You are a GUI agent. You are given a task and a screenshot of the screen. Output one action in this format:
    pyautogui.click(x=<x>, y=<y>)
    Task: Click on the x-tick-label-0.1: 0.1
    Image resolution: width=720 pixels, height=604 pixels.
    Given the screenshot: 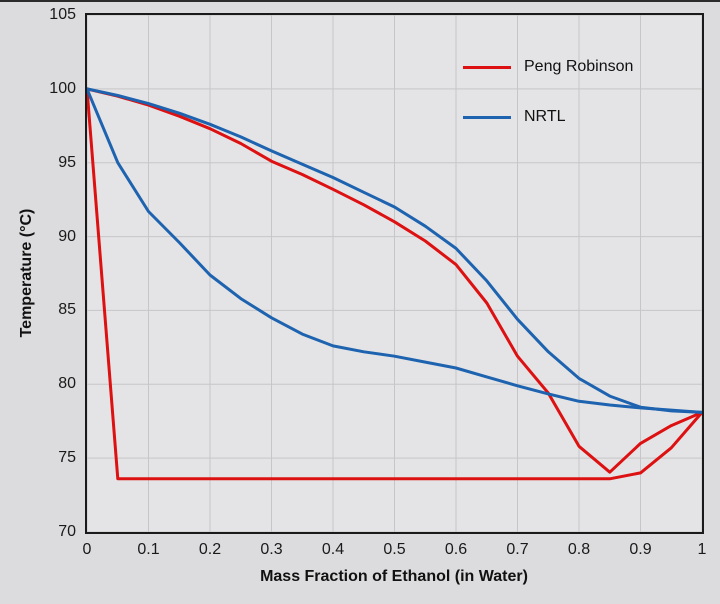 What is the action you would take?
    pyautogui.click(x=148, y=549)
    